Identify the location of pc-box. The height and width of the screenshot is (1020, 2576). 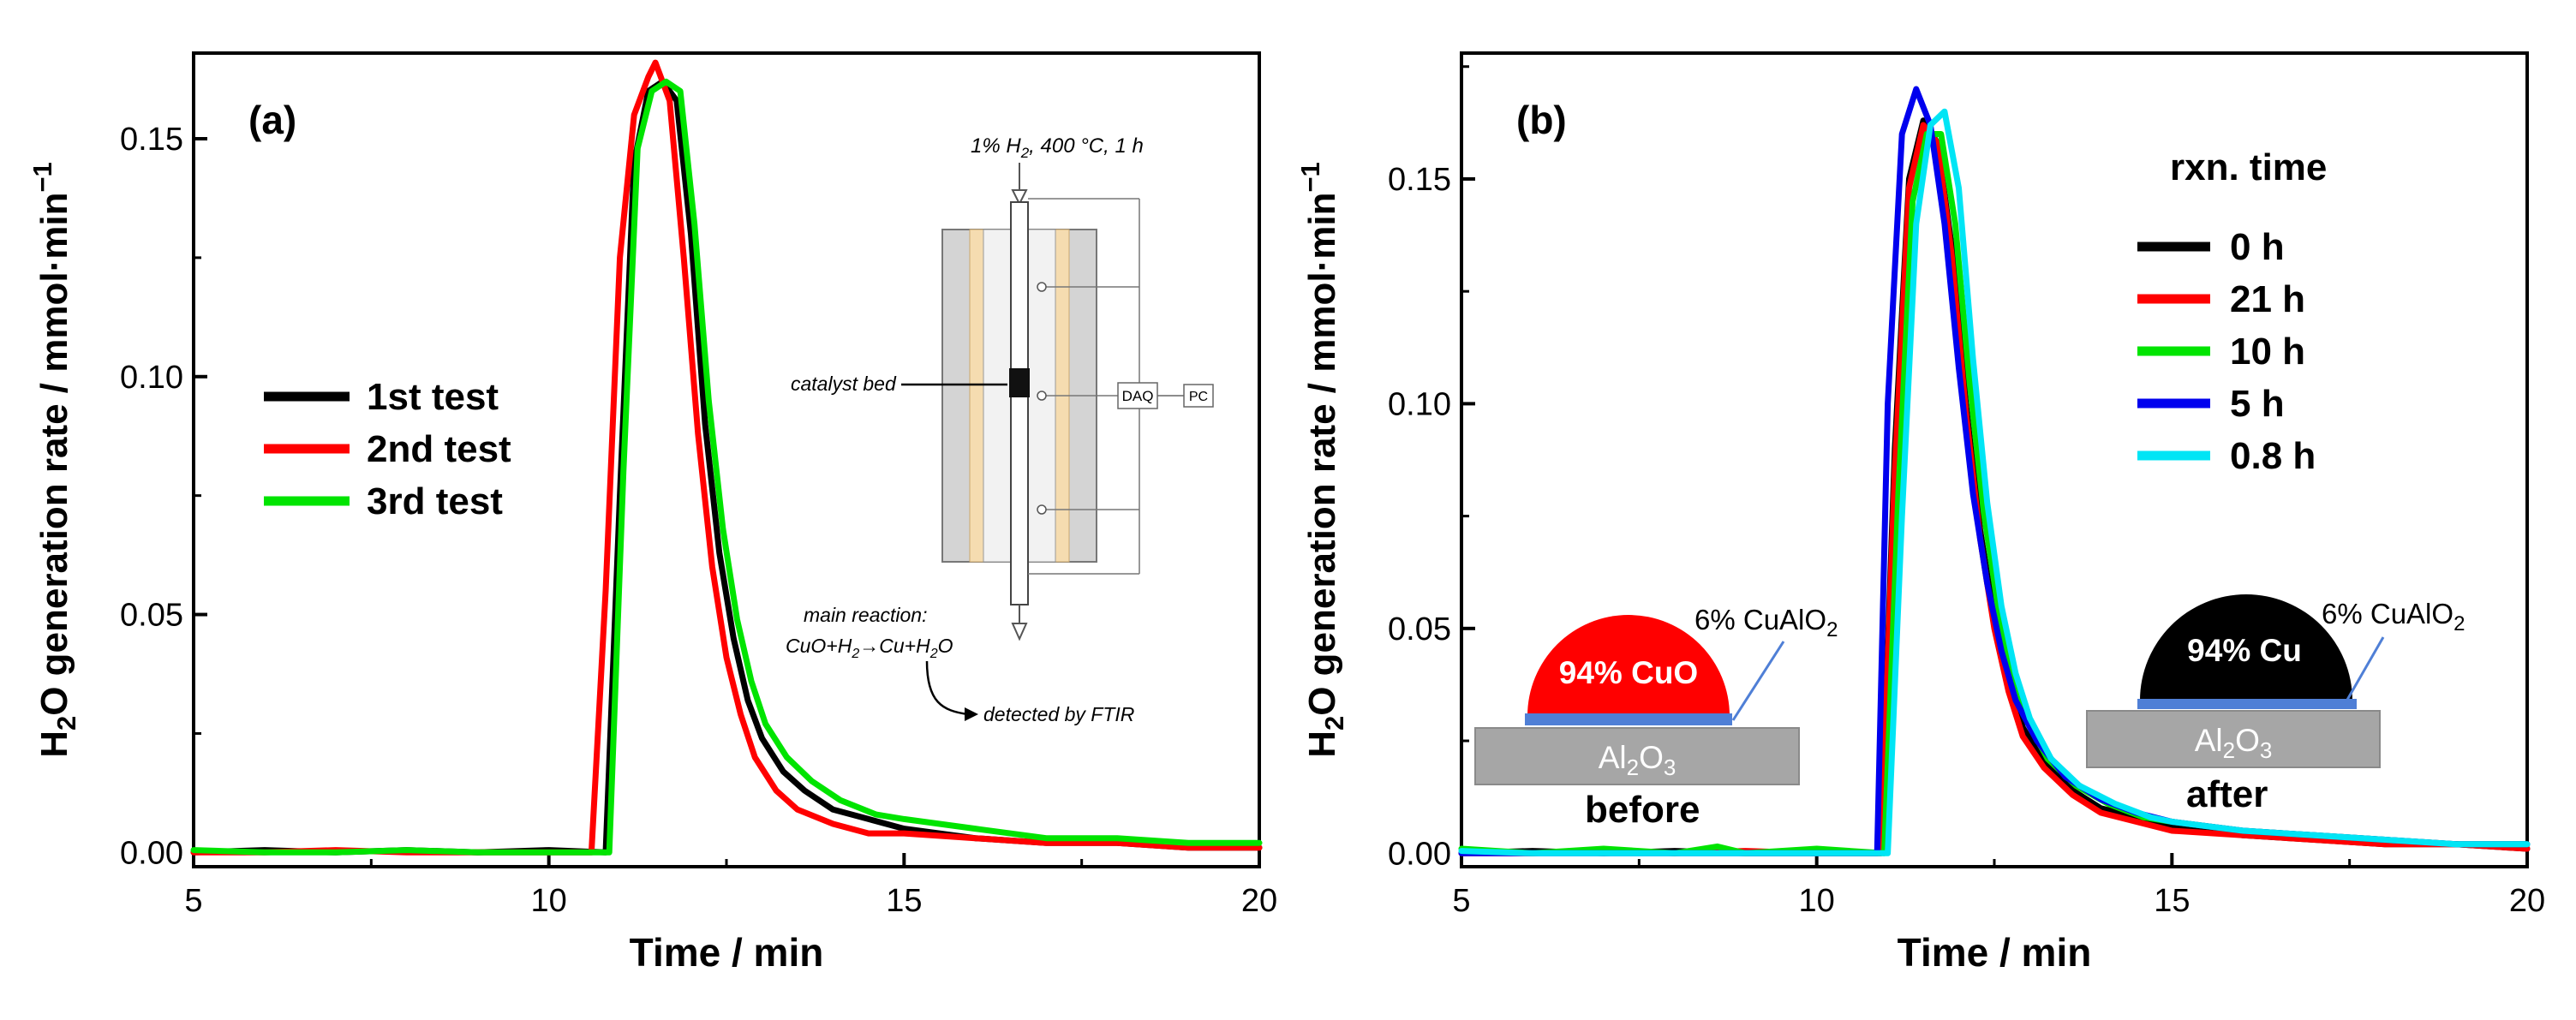
(1199, 396).